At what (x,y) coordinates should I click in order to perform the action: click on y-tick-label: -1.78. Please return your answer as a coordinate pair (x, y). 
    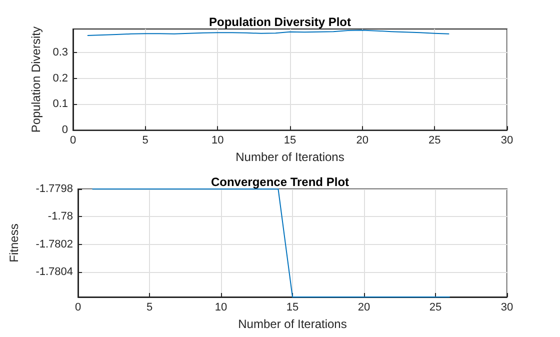
    Looking at the image, I should click on (60, 216).